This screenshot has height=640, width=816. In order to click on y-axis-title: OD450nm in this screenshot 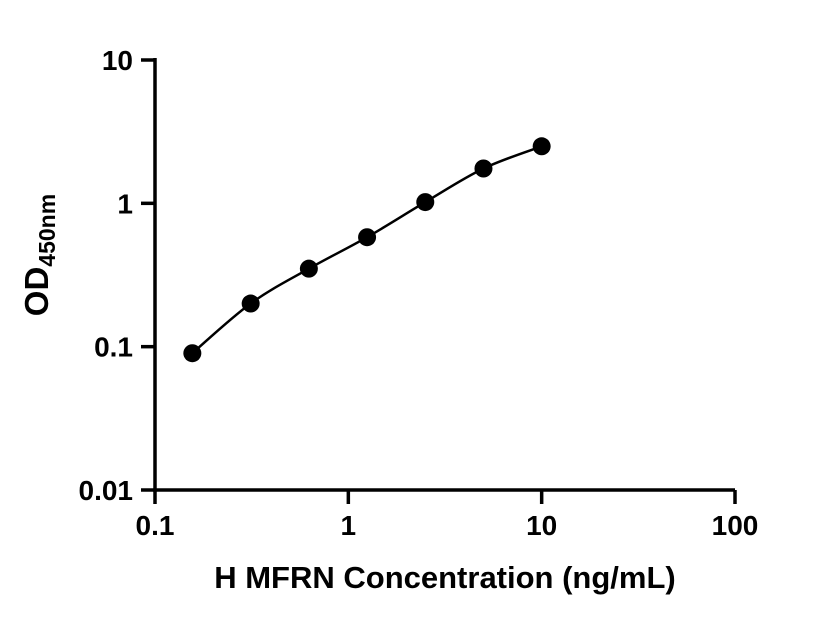, I will do `click(39, 255)`.